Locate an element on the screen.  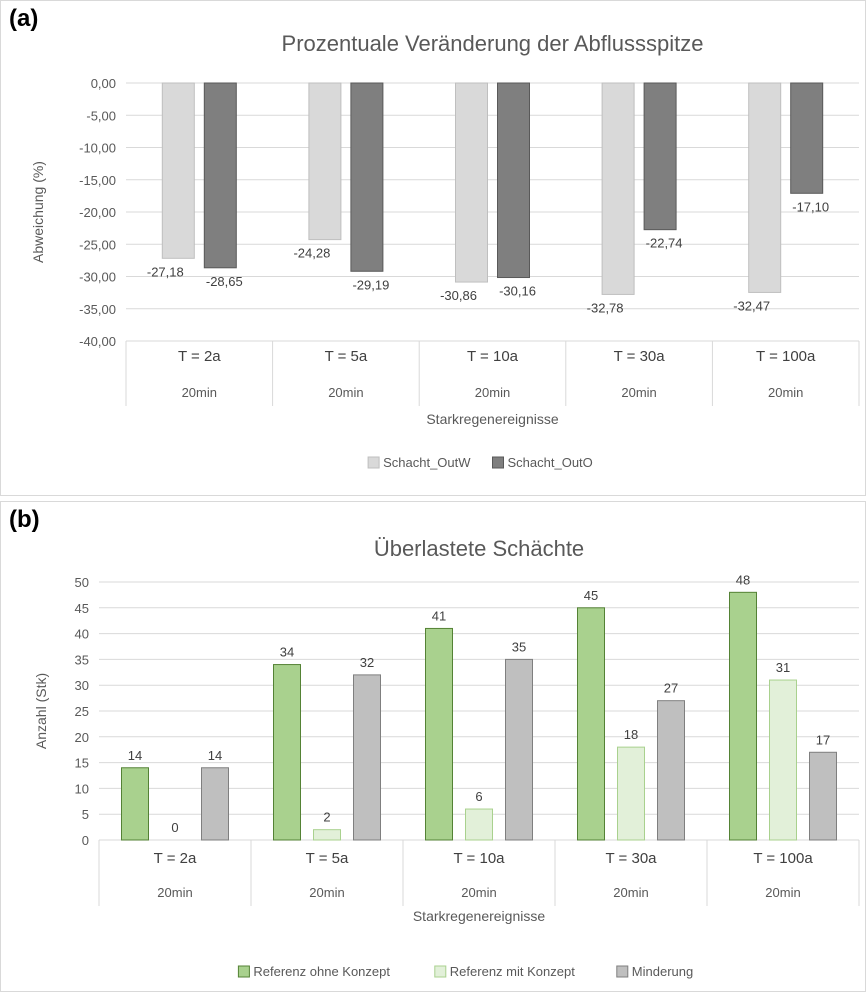
data-label: 34 is located at coordinates (287, 652).